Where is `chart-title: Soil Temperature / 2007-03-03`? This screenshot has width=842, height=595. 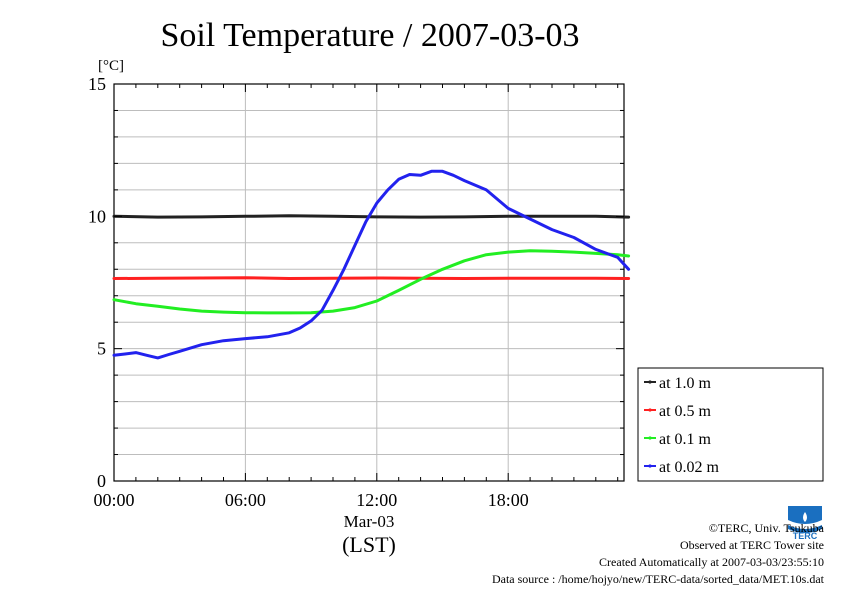
chart-title: Soil Temperature / 2007-03-03 is located at coordinates (369, 35).